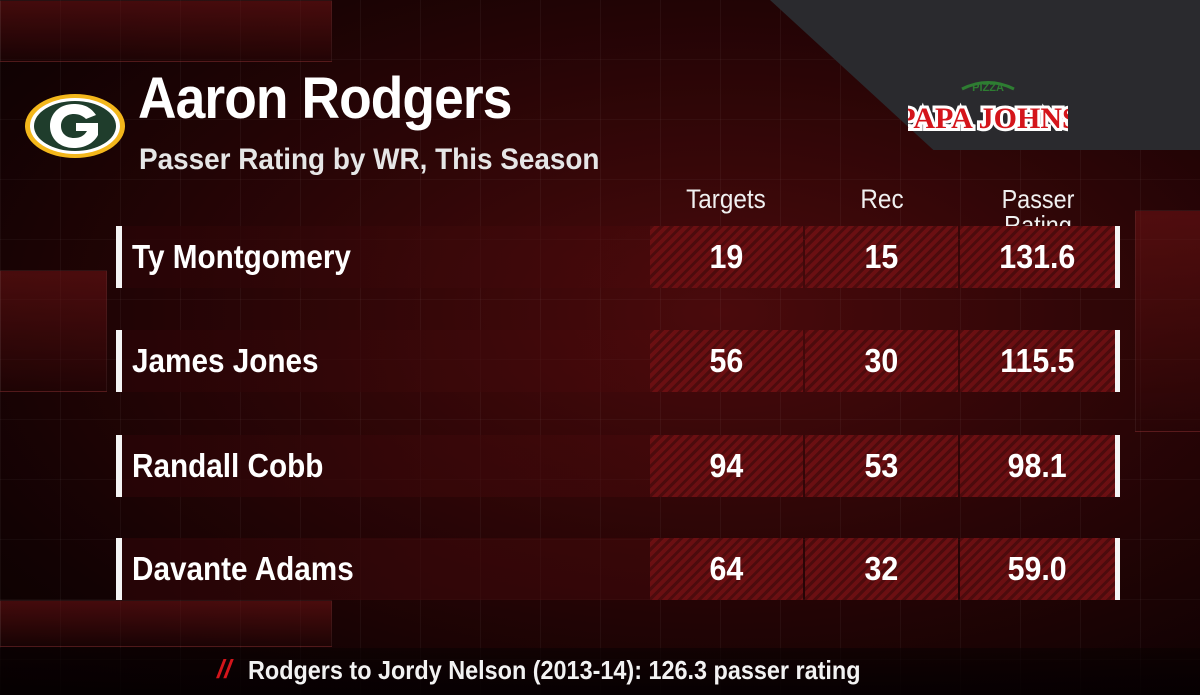 The width and height of the screenshot is (1200, 695). What do you see at coordinates (726, 257) in the screenshot?
I see `targets-cell: 19` at bounding box center [726, 257].